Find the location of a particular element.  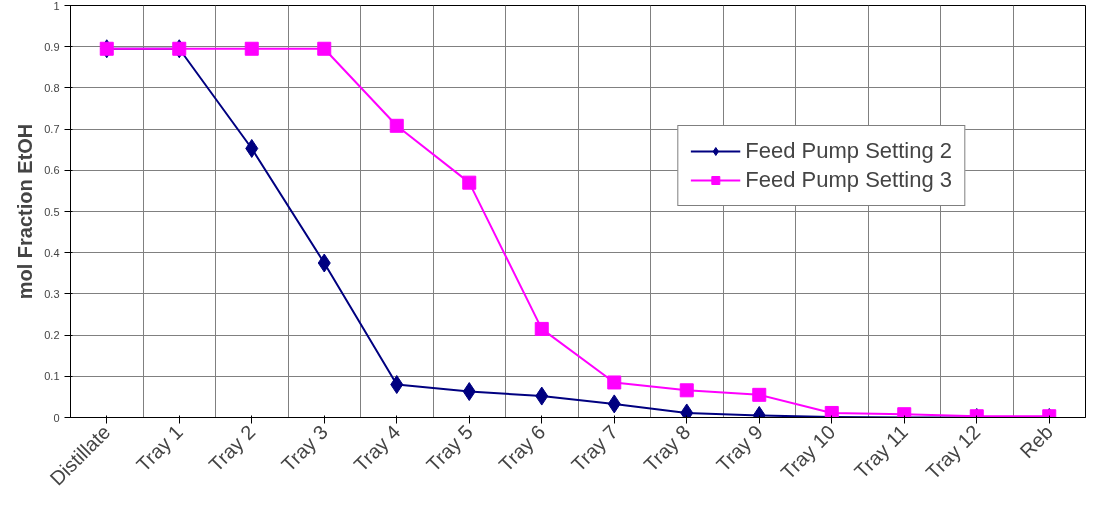

y-tick-label: 0.1 is located at coordinates (52, 376).